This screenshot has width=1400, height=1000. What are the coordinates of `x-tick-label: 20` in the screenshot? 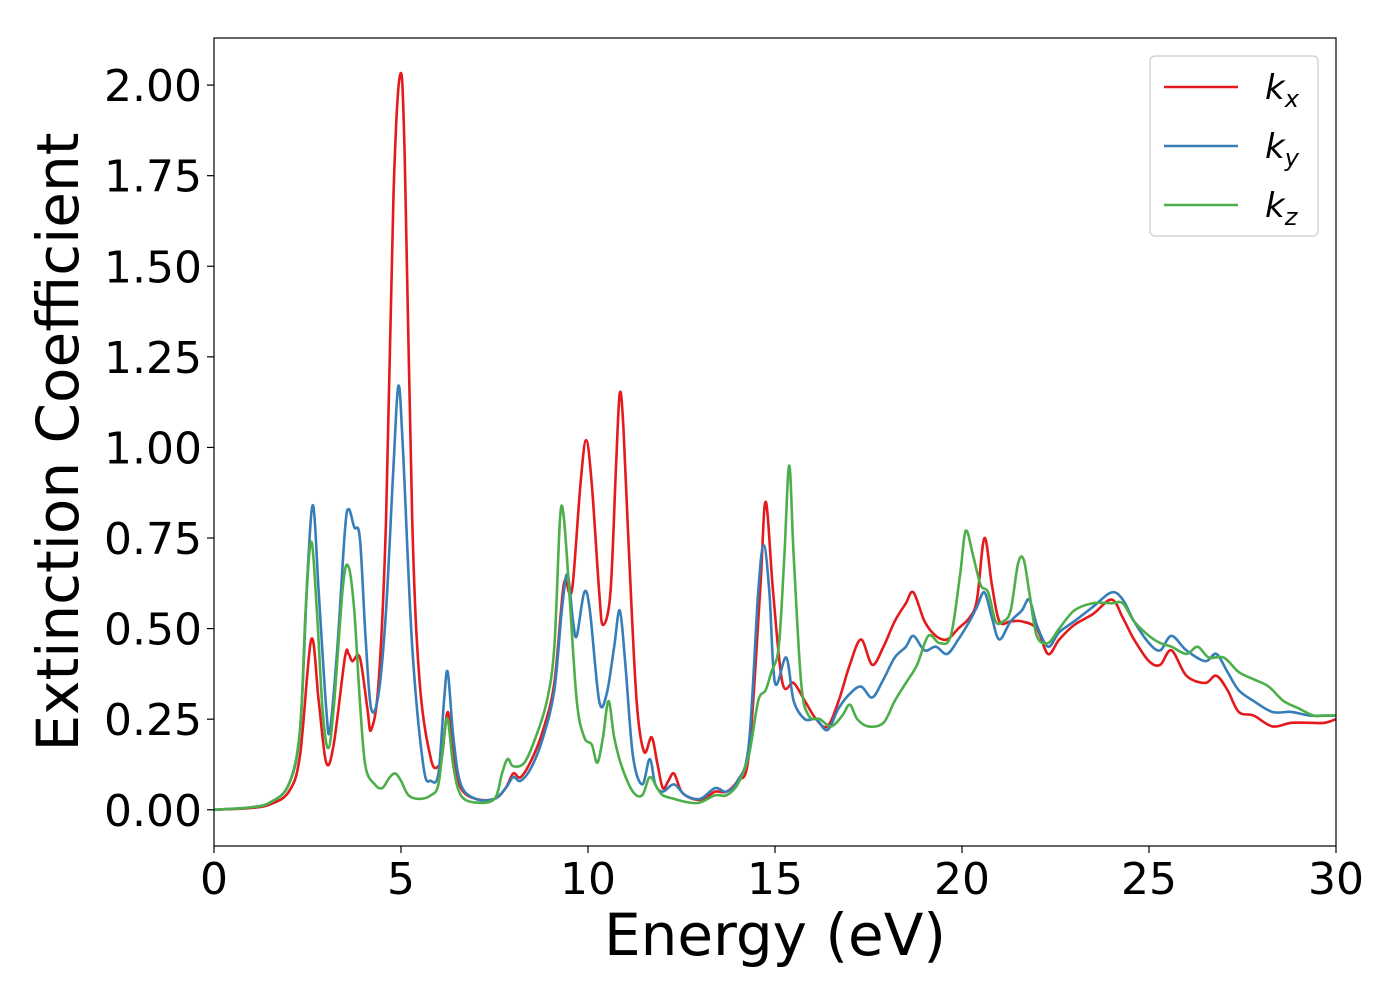 It's located at (962, 879).